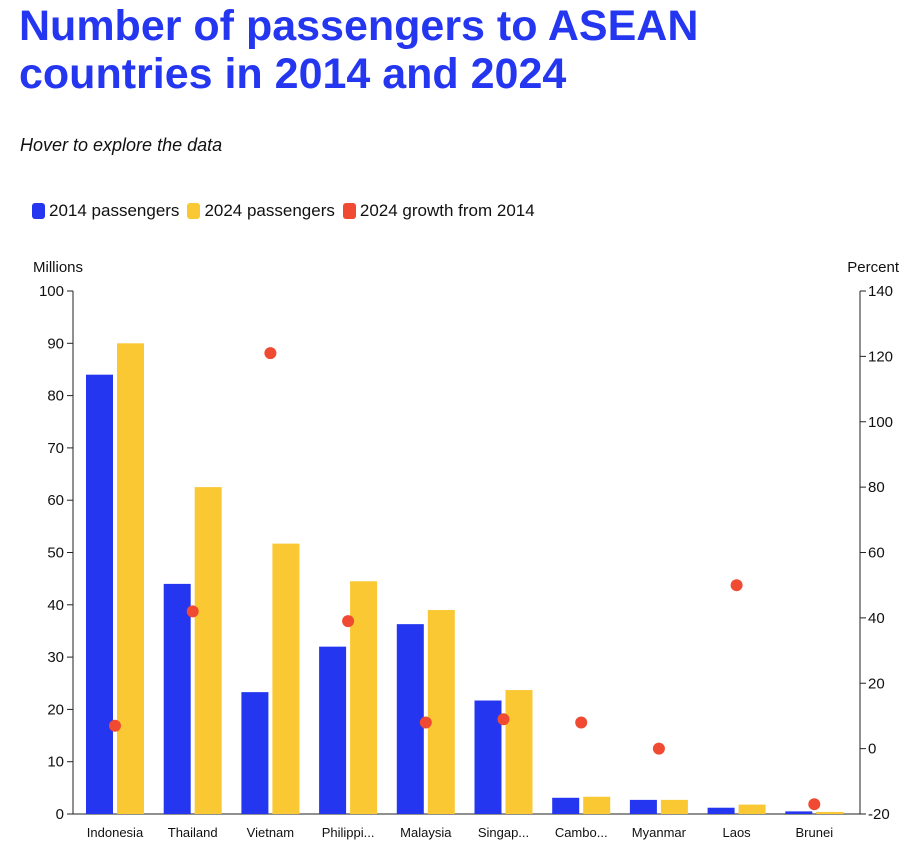  What do you see at coordinates (880, 291) in the screenshot?
I see `right-tick-label: 140` at bounding box center [880, 291].